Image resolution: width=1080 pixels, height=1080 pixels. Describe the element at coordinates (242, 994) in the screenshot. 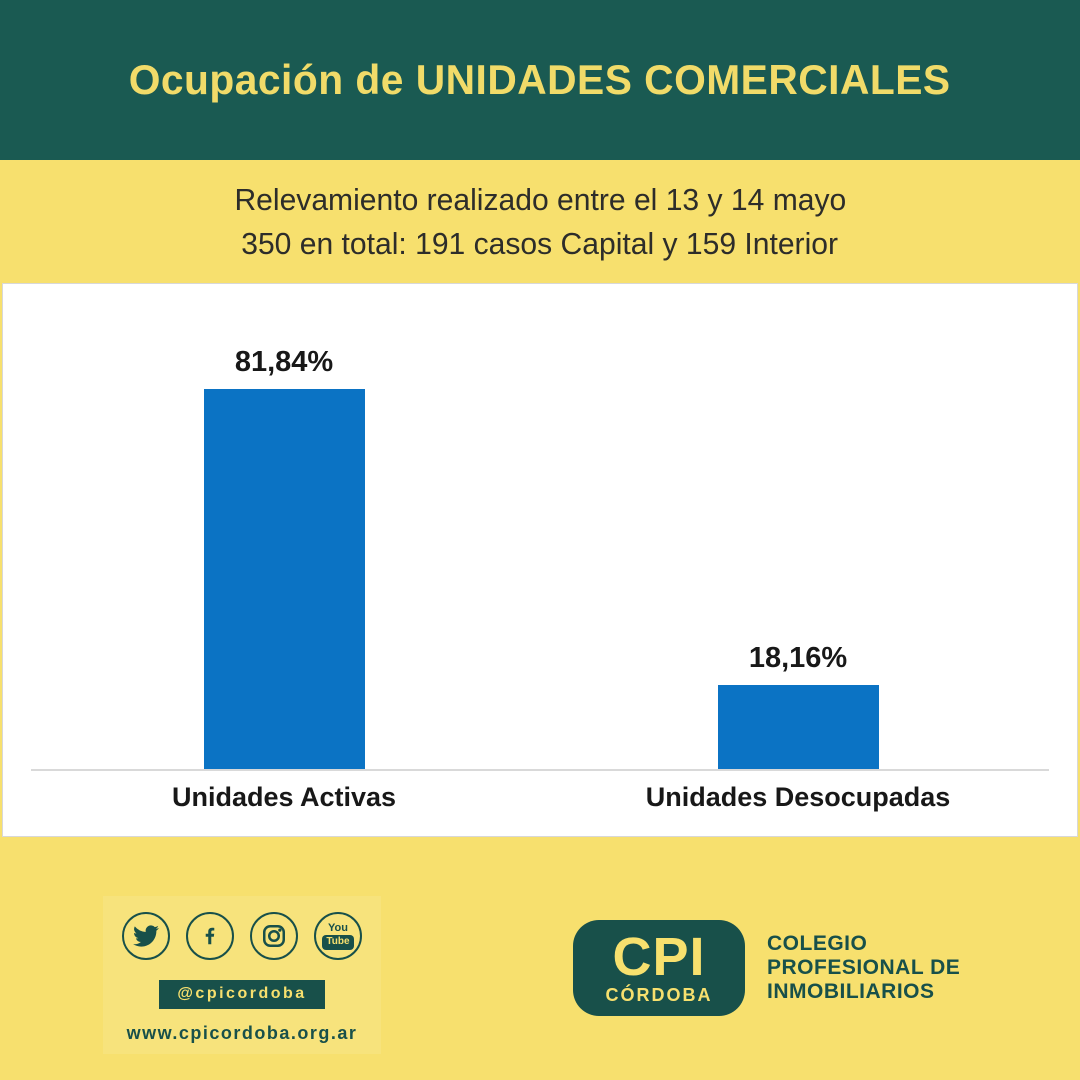

I see `social-handle-badge: @cpicordoba` at that location.